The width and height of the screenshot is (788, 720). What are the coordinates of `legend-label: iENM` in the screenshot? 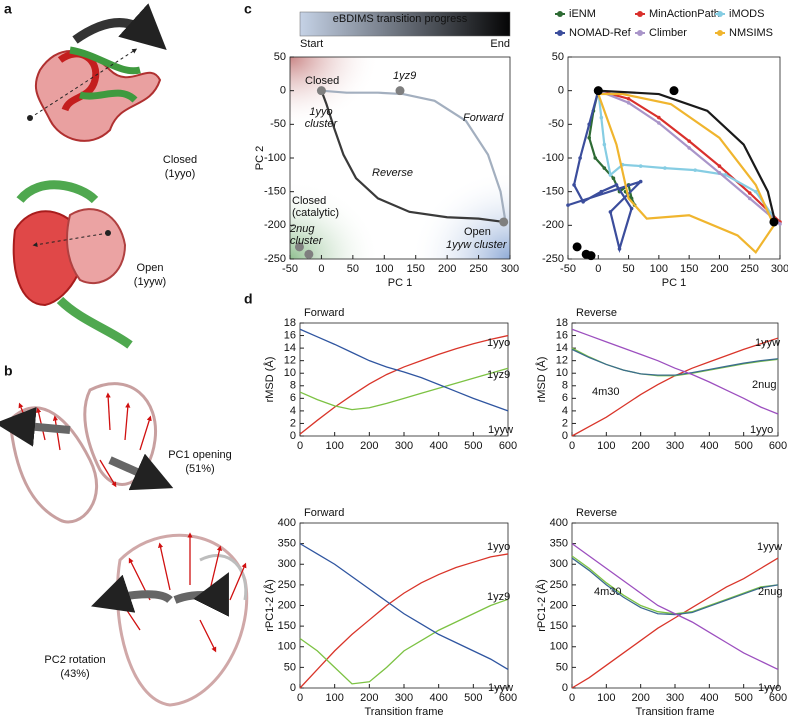 It's located at (582, 14).